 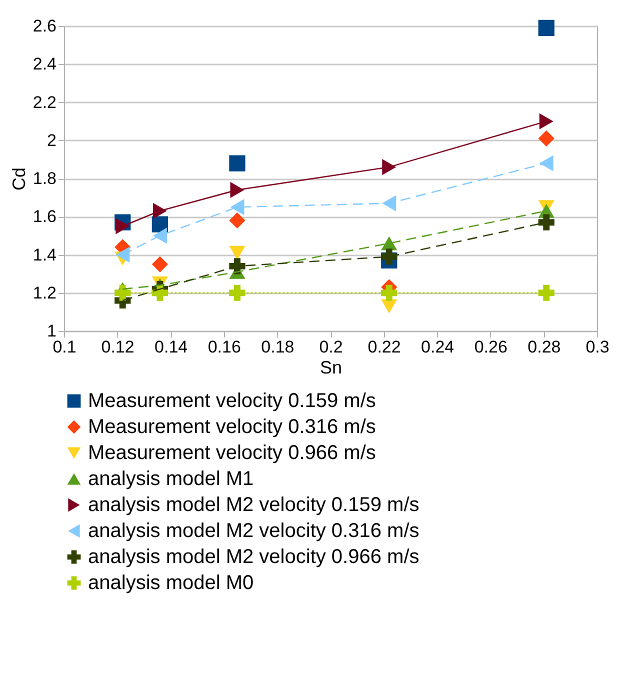 I want to click on y-tick-label: 1.2, so click(x=44, y=292).